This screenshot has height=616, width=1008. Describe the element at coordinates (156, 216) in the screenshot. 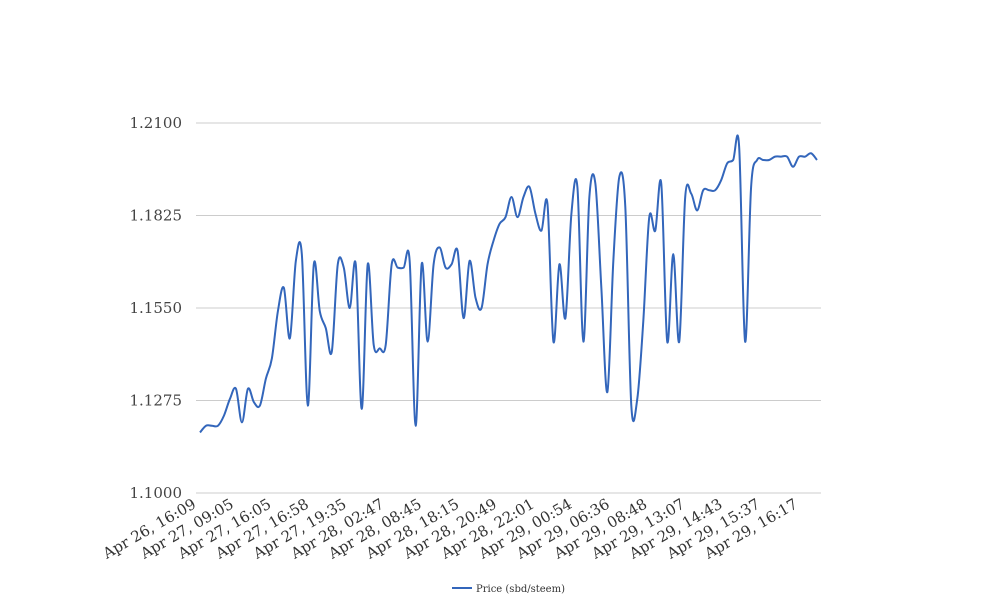

I see `y-tick-label: 1.1825` at that location.